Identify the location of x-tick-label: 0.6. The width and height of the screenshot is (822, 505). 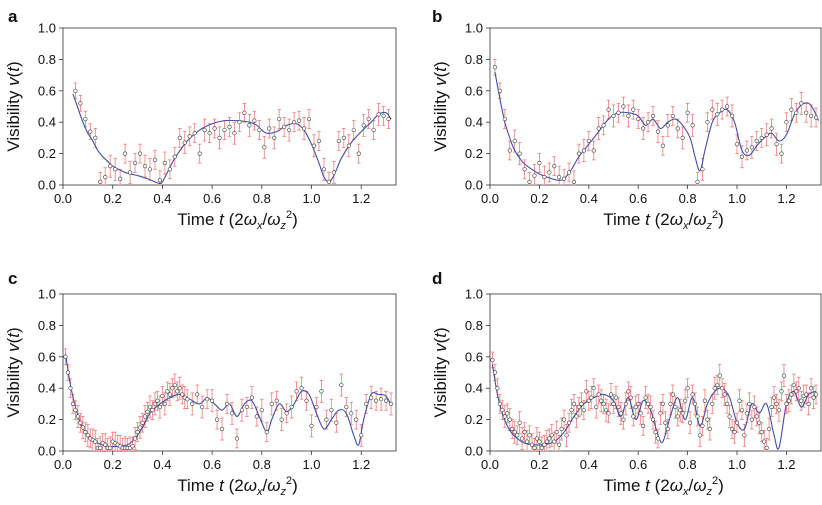
(212, 464).